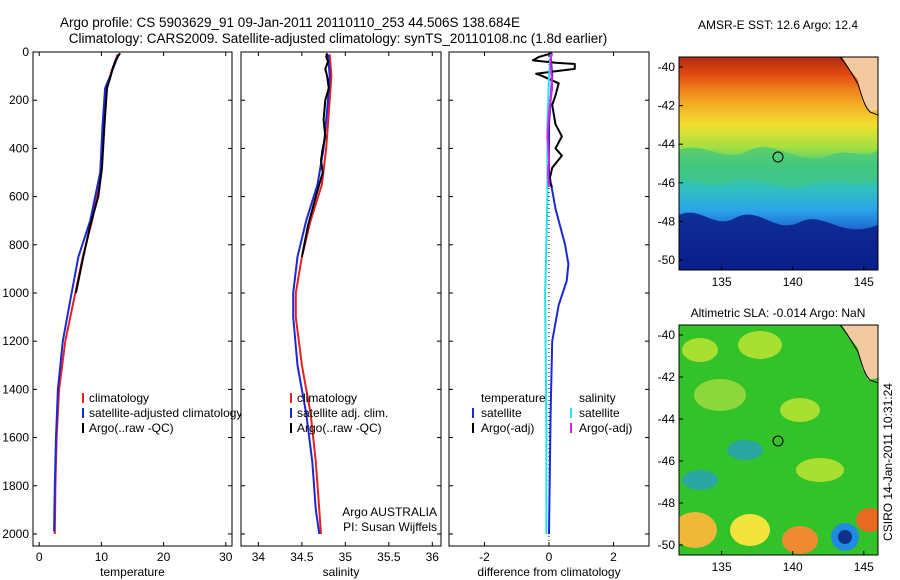 The width and height of the screenshot is (900, 580). What do you see at coordinates (549, 557) in the screenshot?
I see `difference-x-tick-label: 0` at bounding box center [549, 557].